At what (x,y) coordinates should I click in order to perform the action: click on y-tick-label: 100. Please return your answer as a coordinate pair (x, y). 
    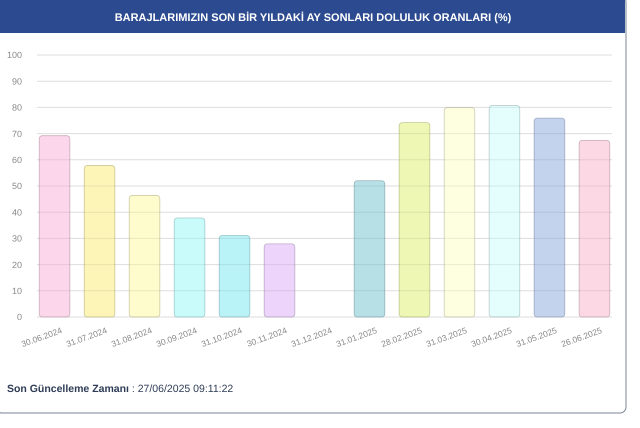
    Looking at the image, I should click on (14, 55).